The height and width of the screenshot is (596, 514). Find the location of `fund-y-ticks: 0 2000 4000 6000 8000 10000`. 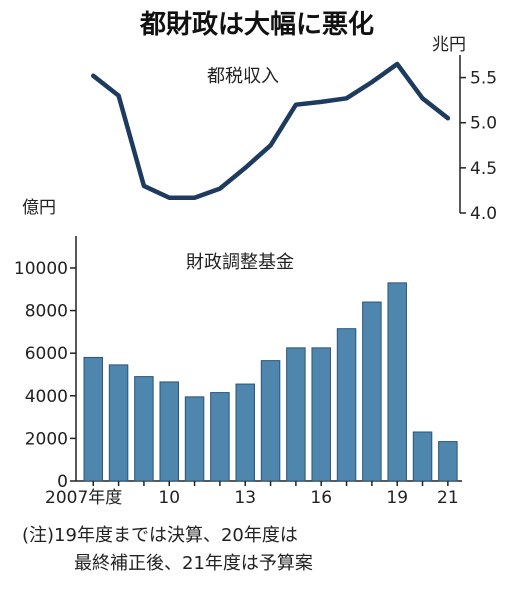

fund-y-ticks: 0 2000 4000 6000 8000 10000 is located at coordinates (45, 375).